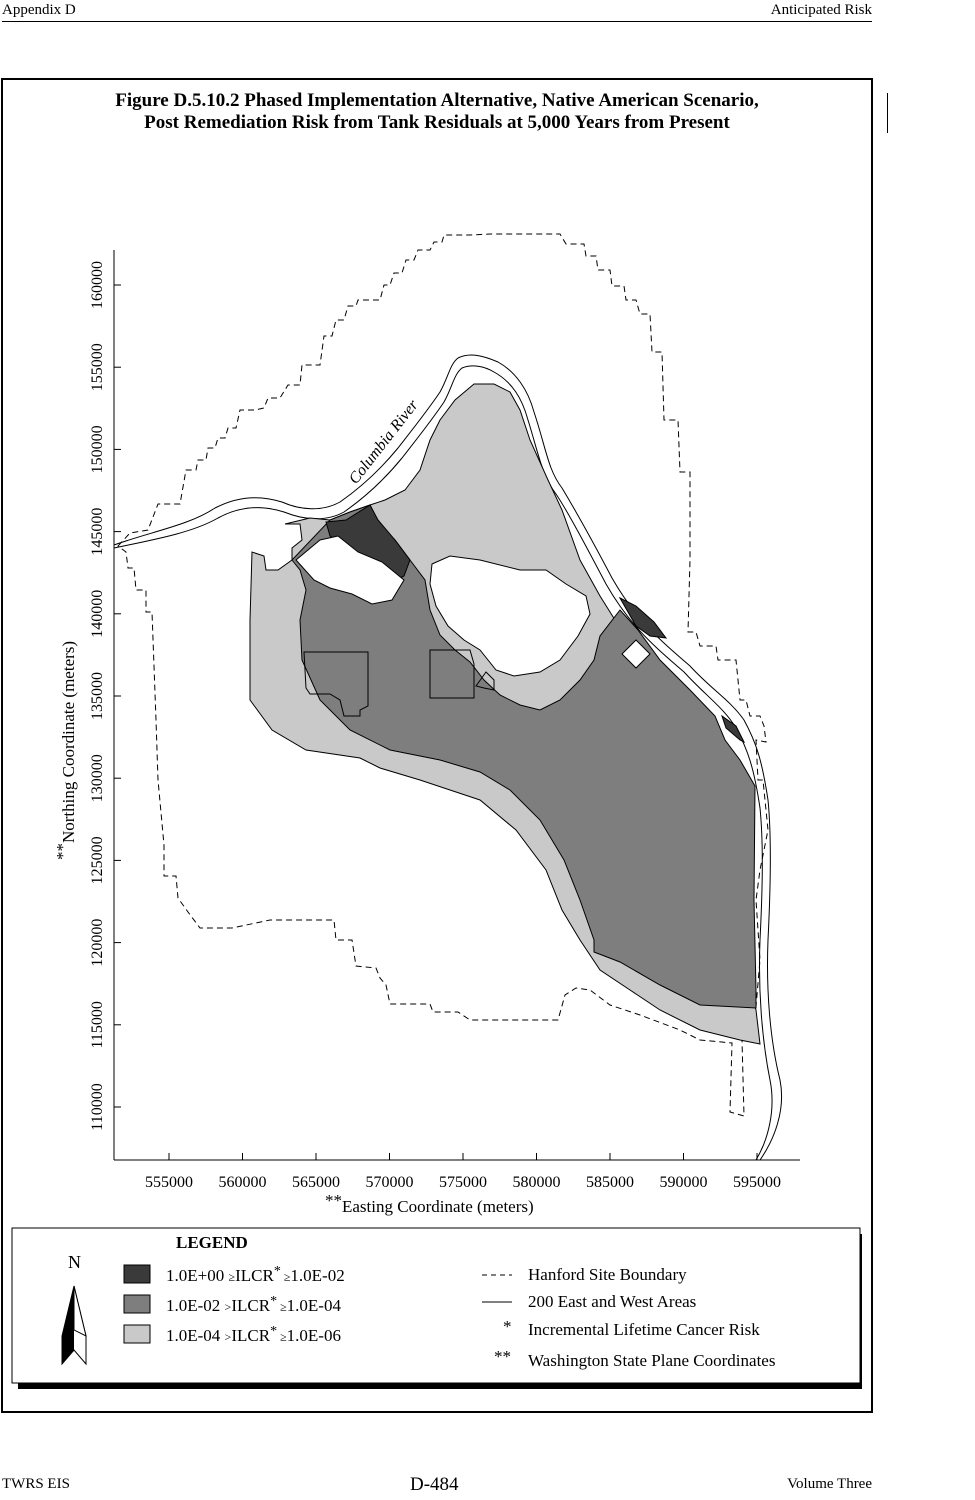 The image size is (975, 1500). I want to click on y-tick-label: 115000, so click(97, 1024).